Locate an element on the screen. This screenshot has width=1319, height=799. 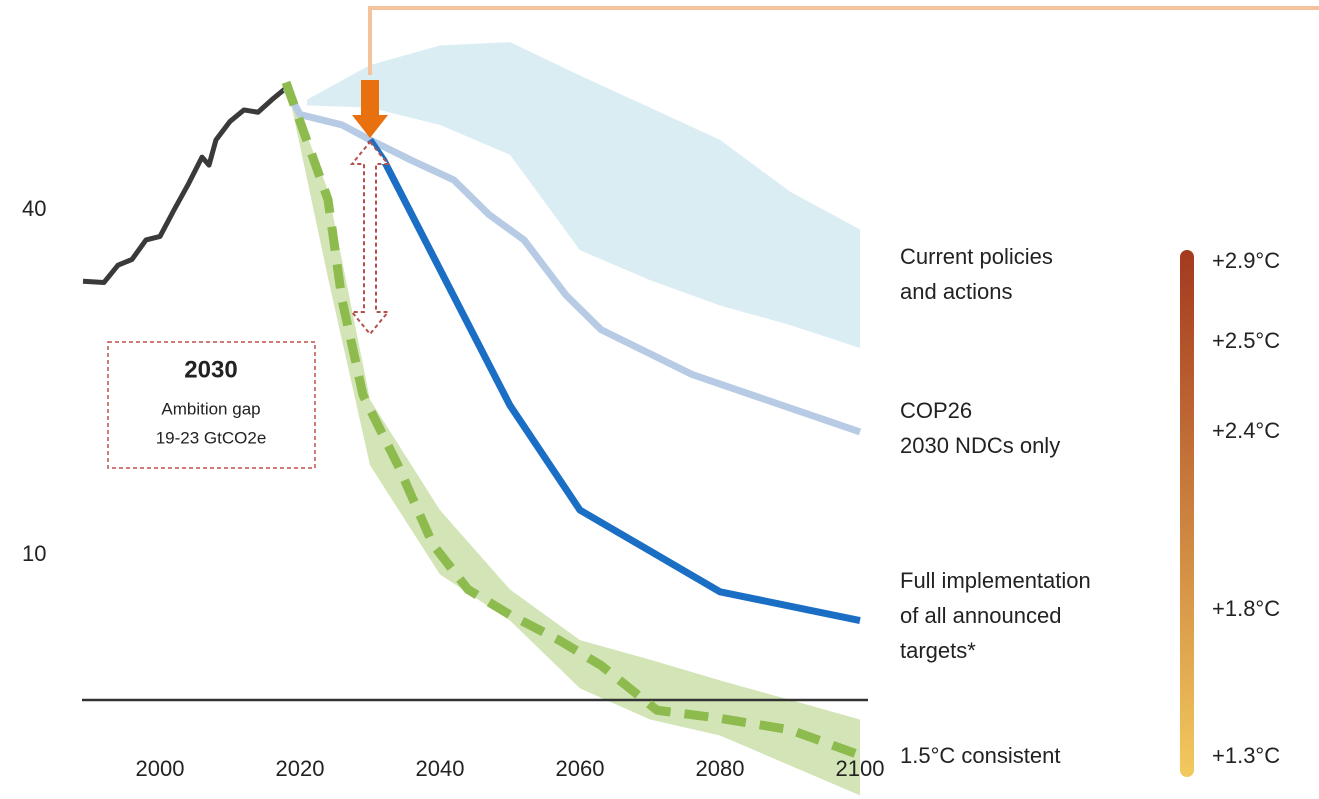
series-label: 2030 NDCs only is located at coordinates (980, 445).